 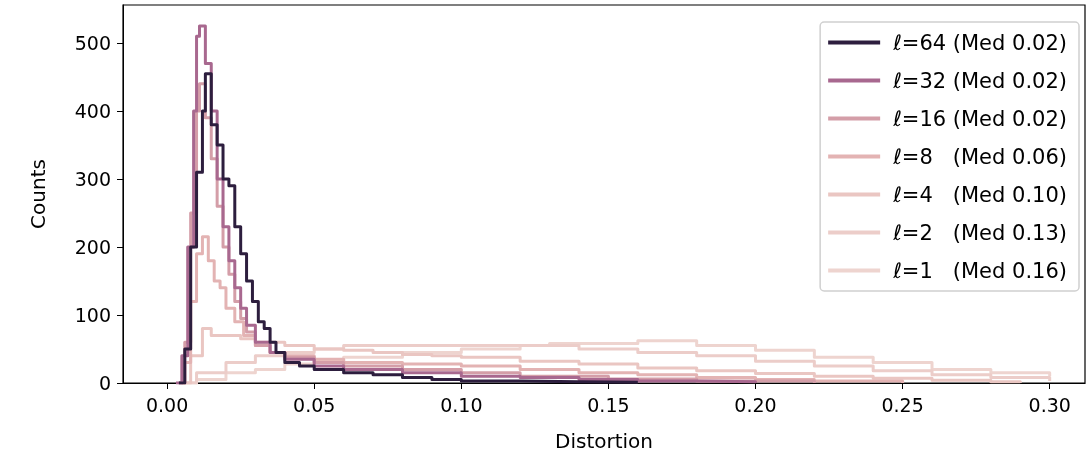 I want to click on x-tick-label: 0.20, so click(x=755, y=404).